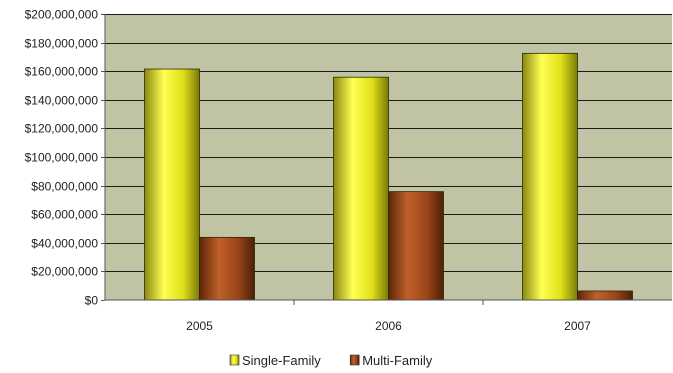 Image resolution: width=673 pixels, height=373 pixels. What do you see at coordinates (354, 360) in the screenshot?
I see `legend-swatch-multi-family` at bounding box center [354, 360].